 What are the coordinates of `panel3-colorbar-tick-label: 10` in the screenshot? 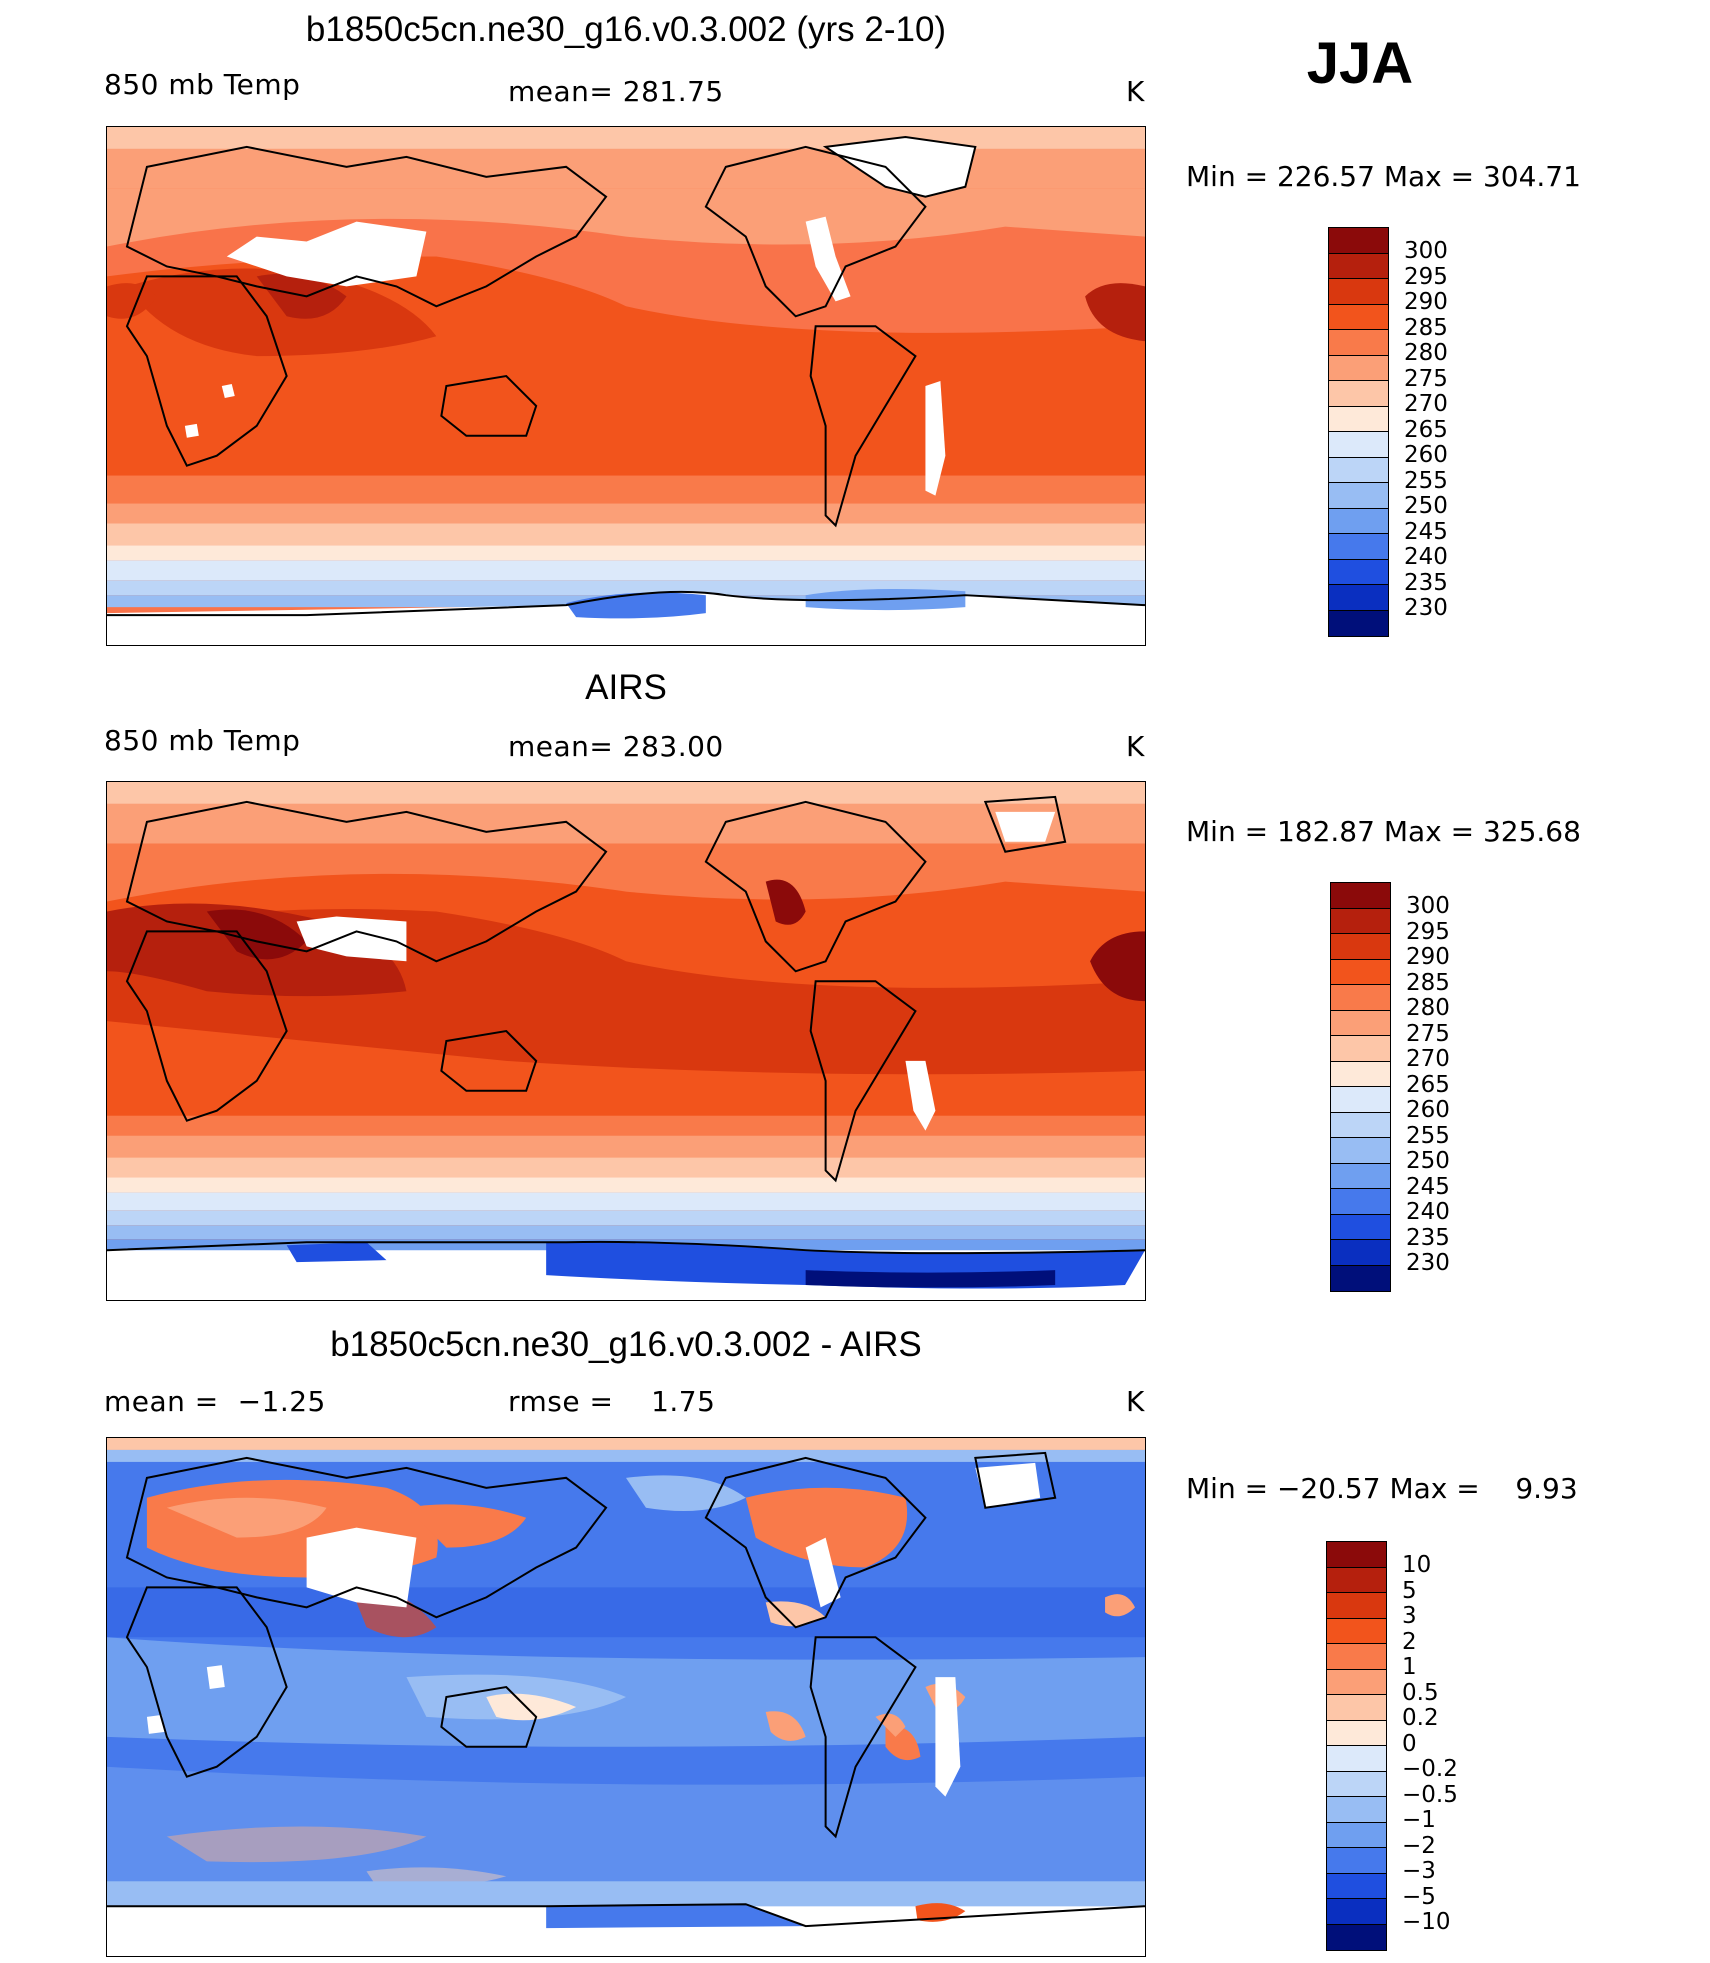 It's located at (1417, 1565).